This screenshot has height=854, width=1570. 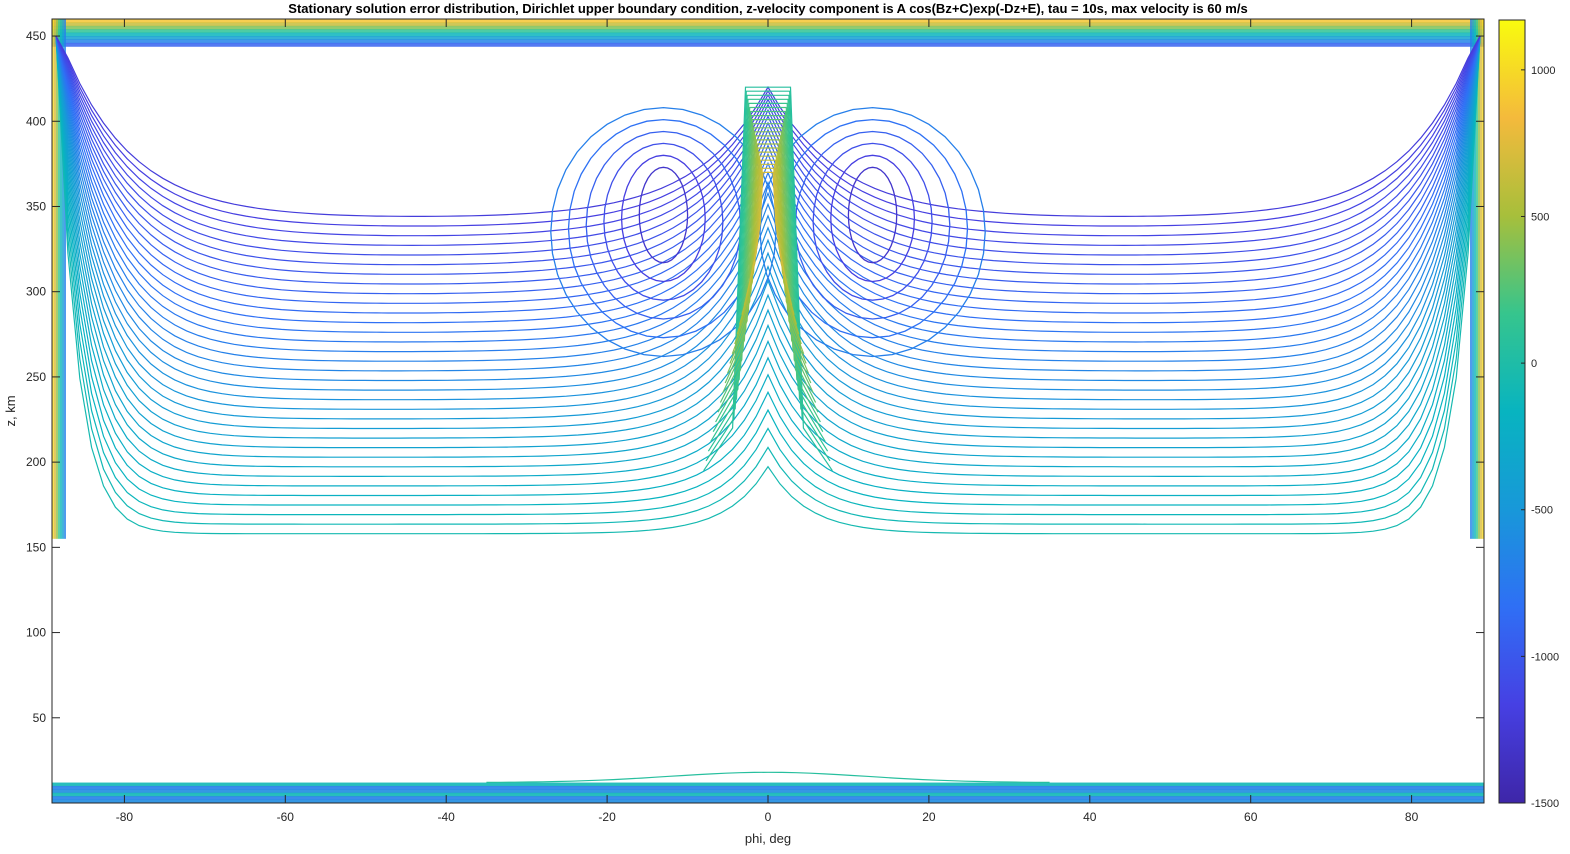 What do you see at coordinates (1251, 817) in the screenshot?
I see `x-tick-label: 60` at bounding box center [1251, 817].